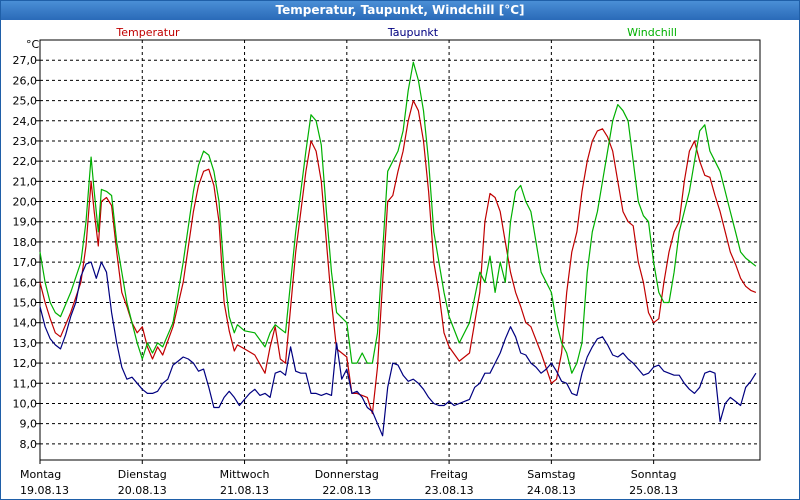 This screenshot has height=500, width=800. What do you see at coordinates (25, 161) in the screenshot?
I see `y-tick-label: 22,0` at bounding box center [25, 161].